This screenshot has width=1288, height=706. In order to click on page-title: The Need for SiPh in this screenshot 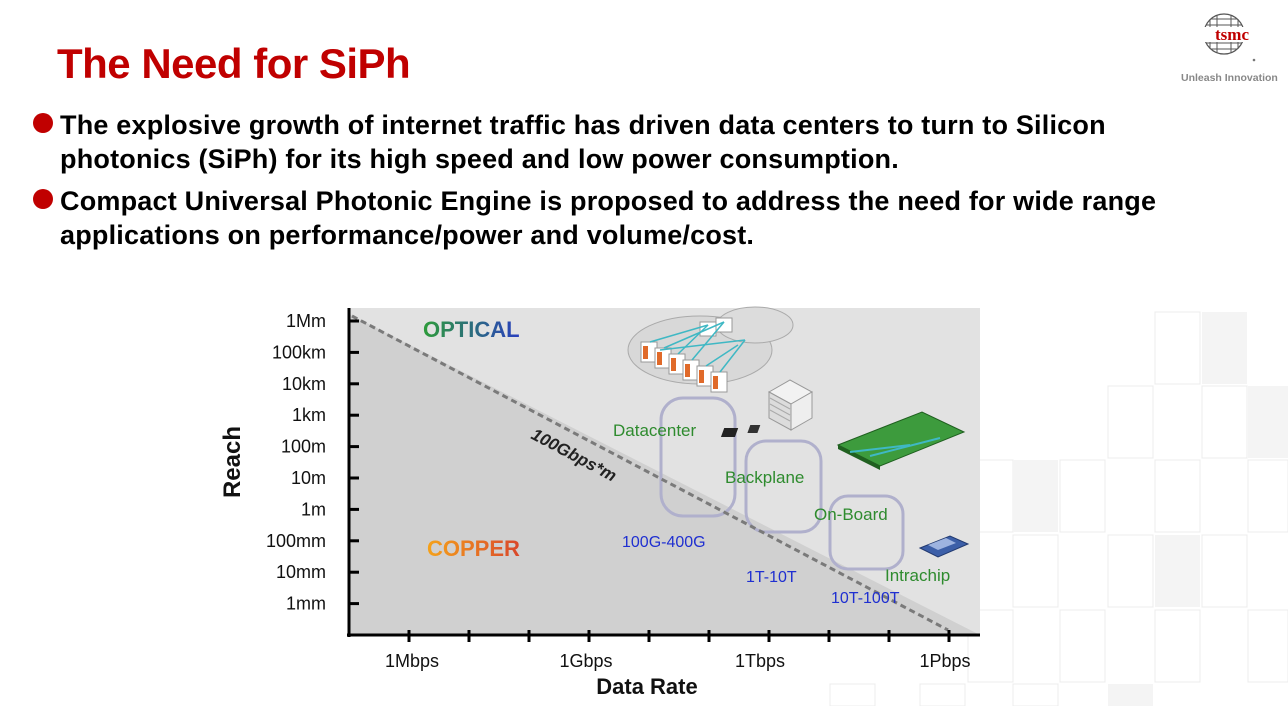, I will do `click(234, 63)`.